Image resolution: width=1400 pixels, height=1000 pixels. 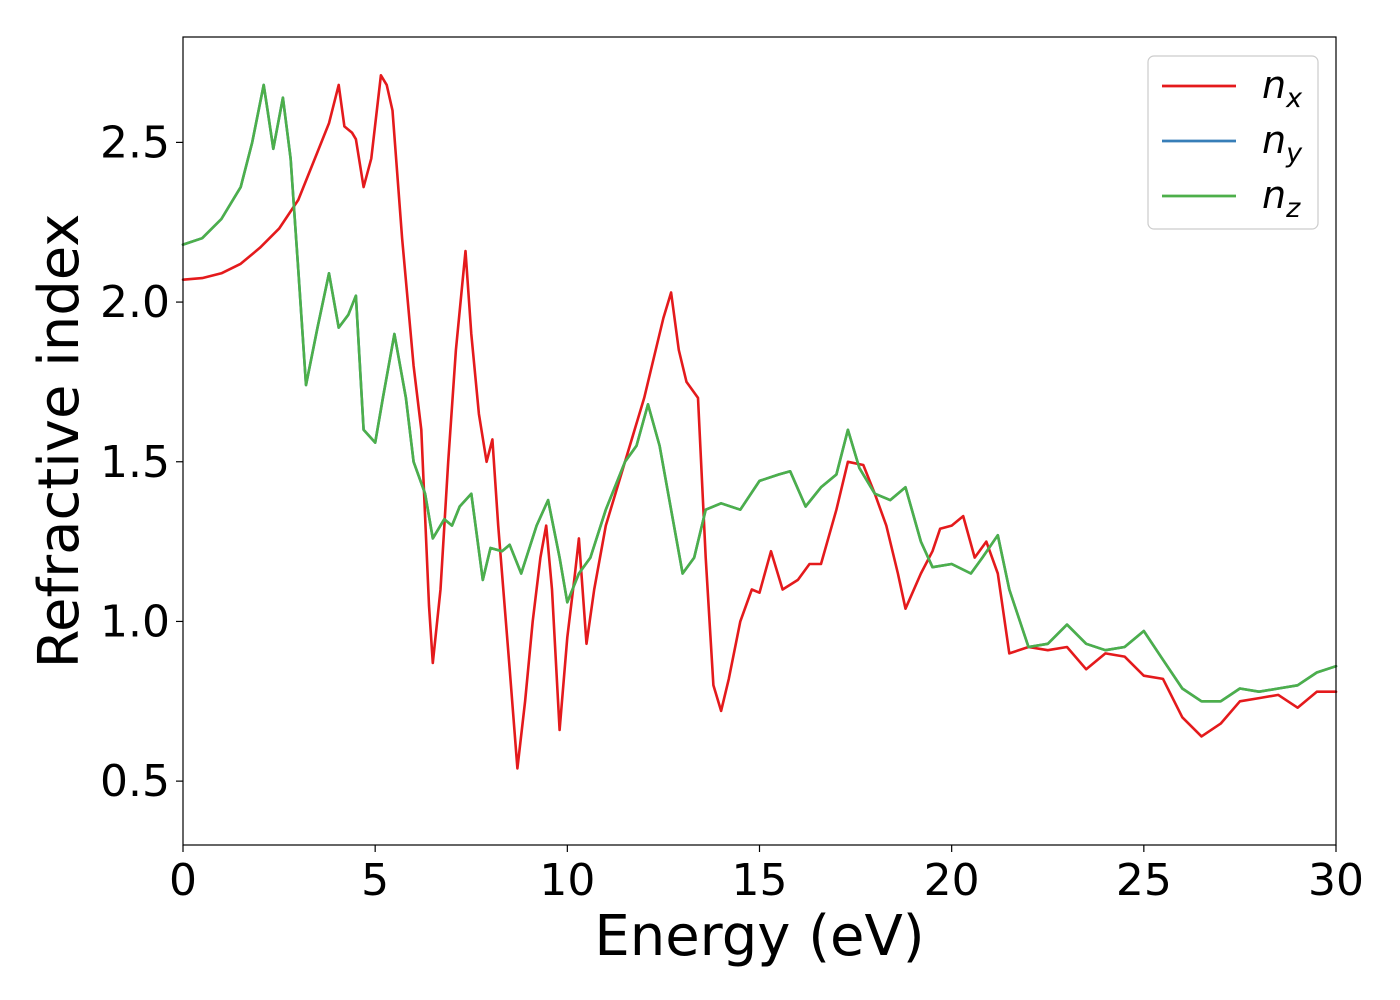 I want to click on x-tick-label: 30, so click(x=1336, y=880).